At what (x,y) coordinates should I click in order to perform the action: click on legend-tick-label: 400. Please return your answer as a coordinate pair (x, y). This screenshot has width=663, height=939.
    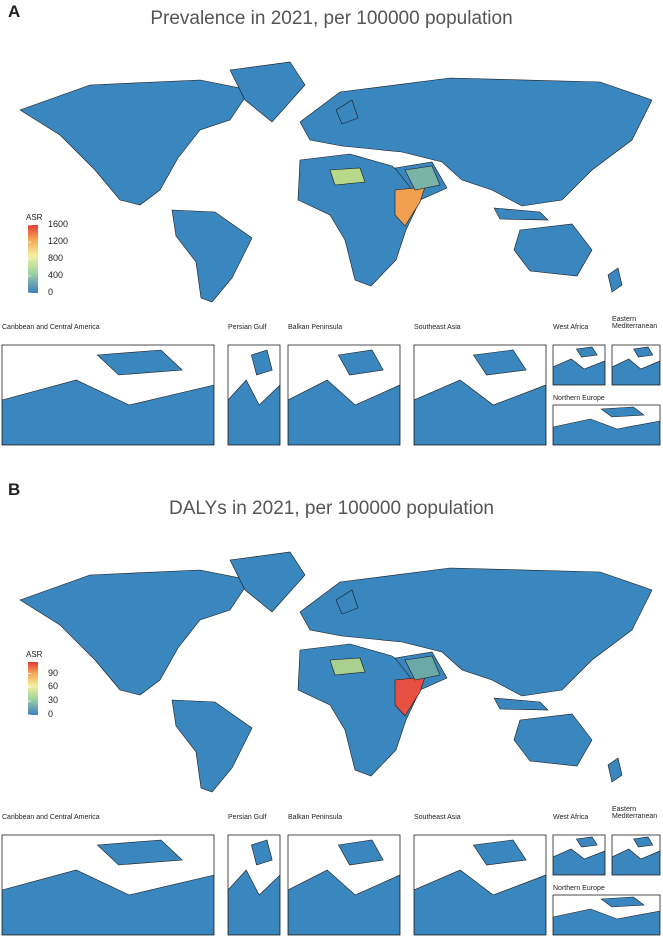
    Looking at the image, I should click on (56, 275).